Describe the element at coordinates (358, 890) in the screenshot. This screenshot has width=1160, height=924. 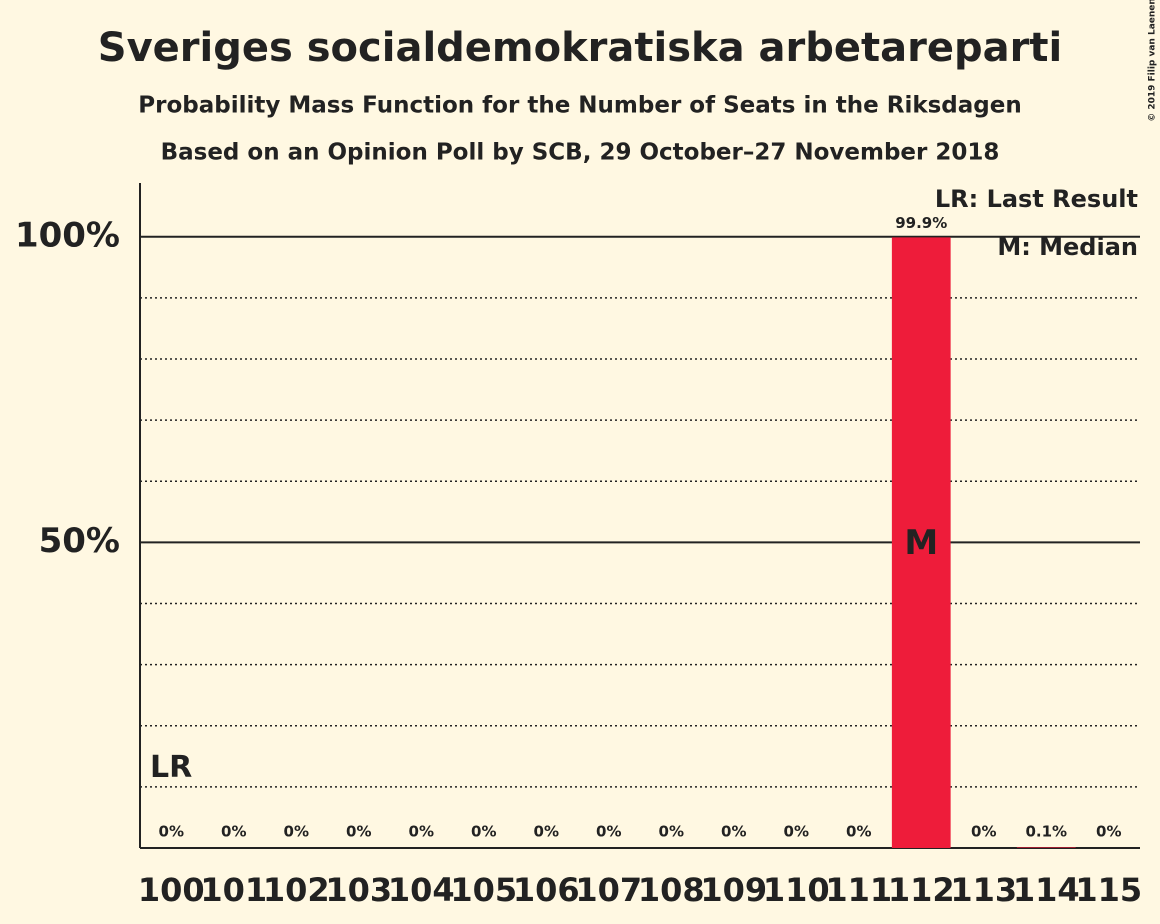
I see `x-tick-label: 103` at that location.